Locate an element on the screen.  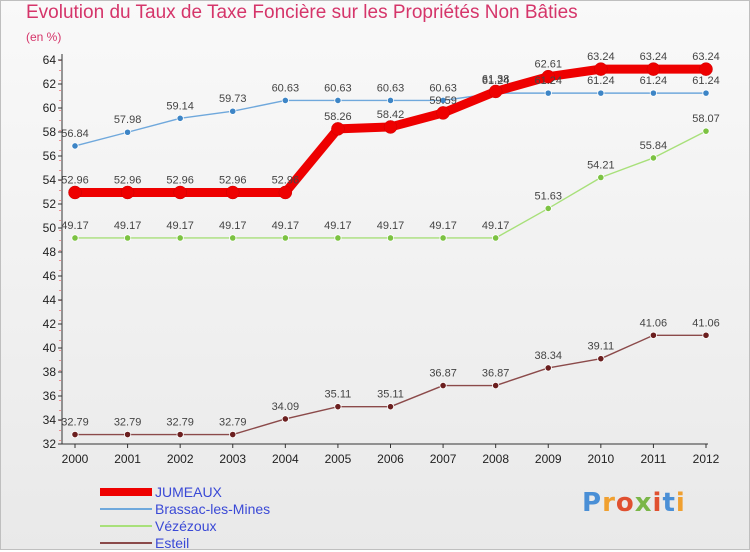
data-label-jumeaux: 62.61 is located at coordinates (548, 65).